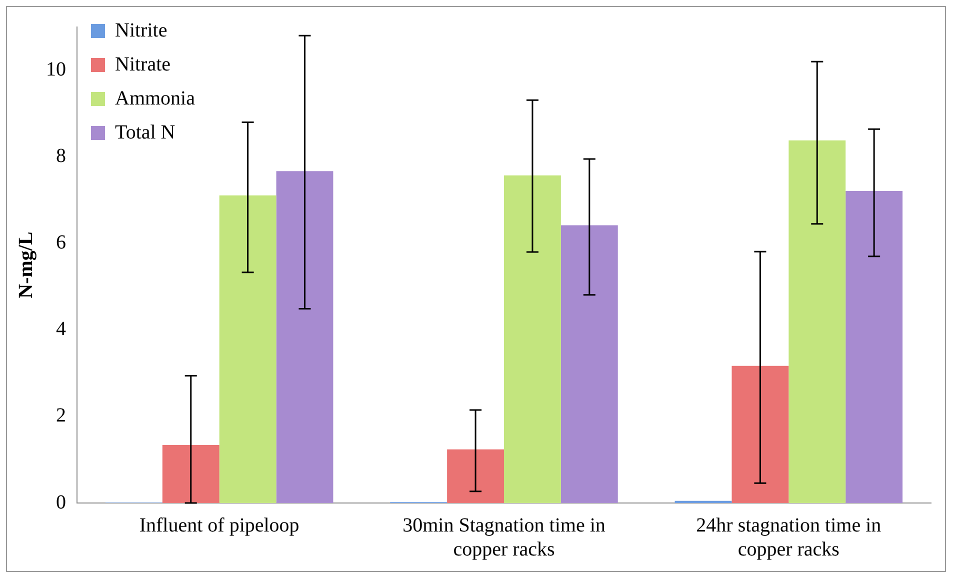 This screenshot has width=956, height=580. Describe the element at coordinates (155, 98) in the screenshot. I see `legend-label: Ammonia` at that location.